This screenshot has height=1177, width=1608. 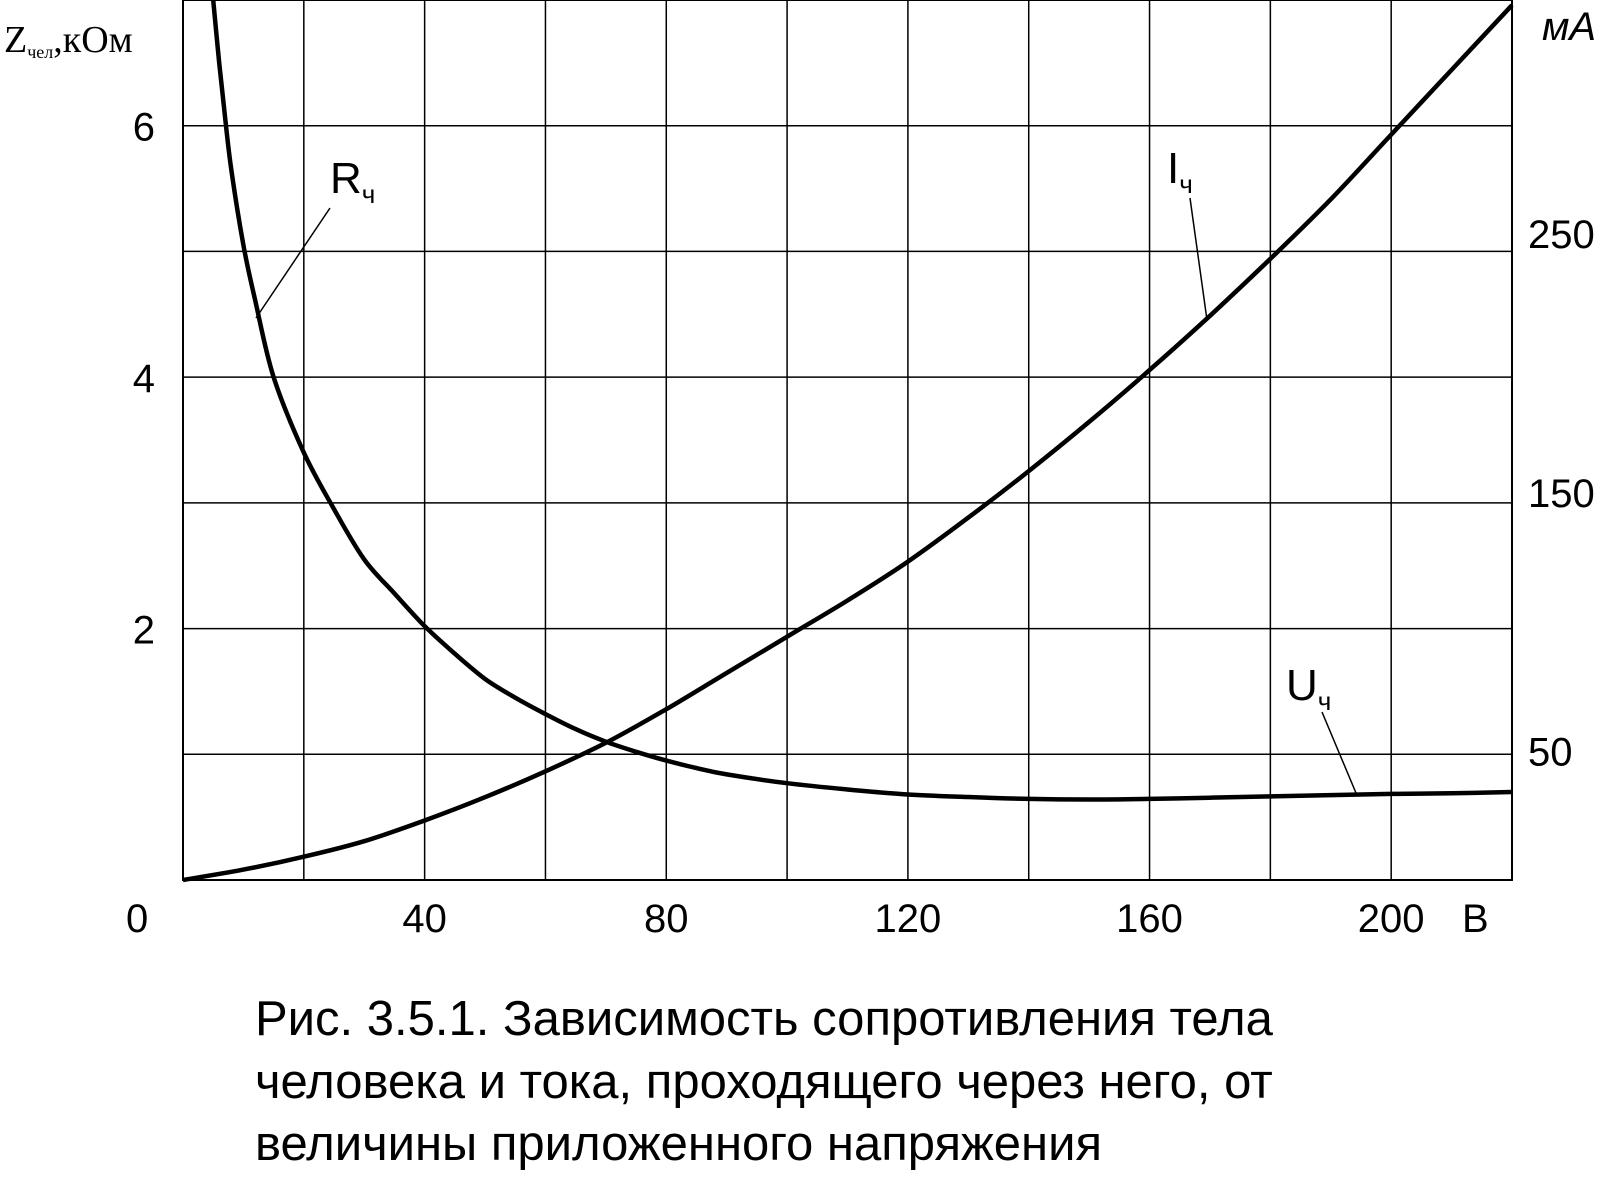 What do you see at coordinates (908, 919) in the screenshot?
I see `x-tick-label: 120` at bounding box center [908, 919].